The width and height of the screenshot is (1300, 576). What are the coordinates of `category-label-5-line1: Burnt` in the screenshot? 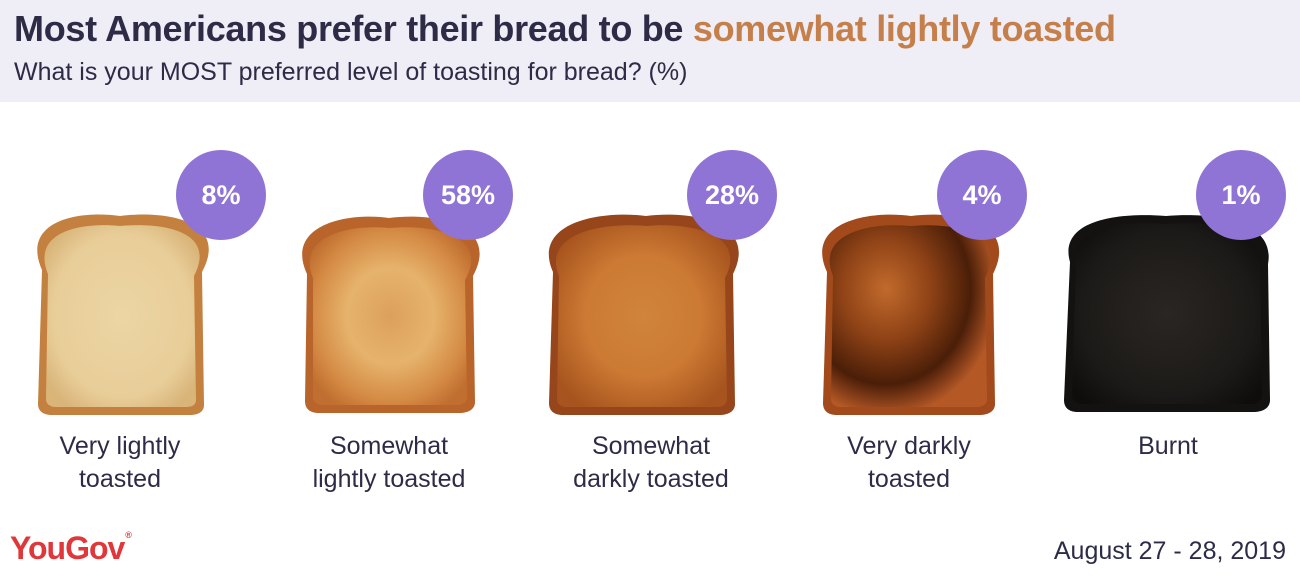 It's located at (1168, 446).